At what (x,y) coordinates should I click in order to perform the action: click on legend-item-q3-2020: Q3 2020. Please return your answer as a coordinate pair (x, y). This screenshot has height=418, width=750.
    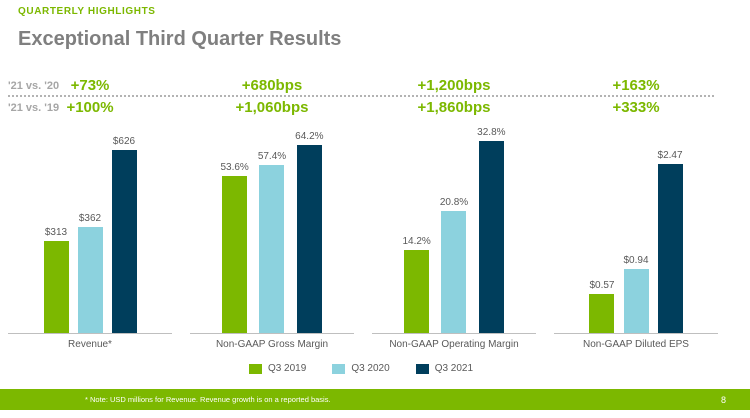
    Looking at the image, I should click on (361, 368).